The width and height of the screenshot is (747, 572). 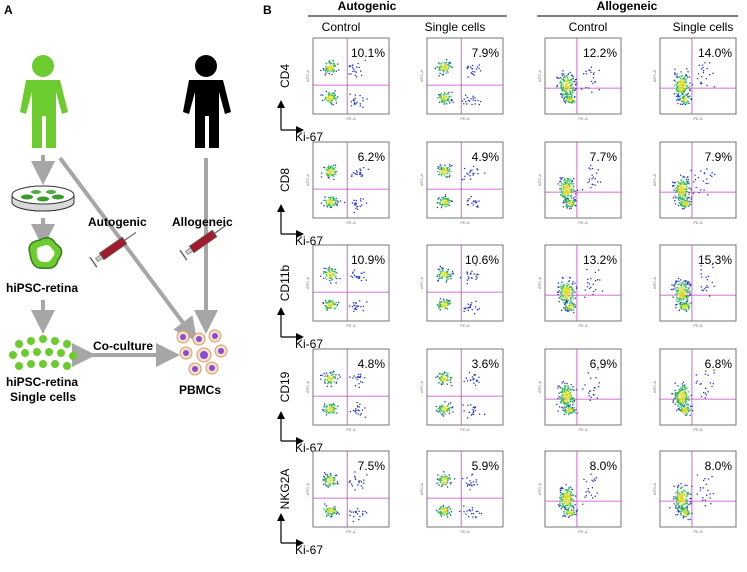 I want to click on plot-axis-x-label: PE-A, so click(x=583, y=118).